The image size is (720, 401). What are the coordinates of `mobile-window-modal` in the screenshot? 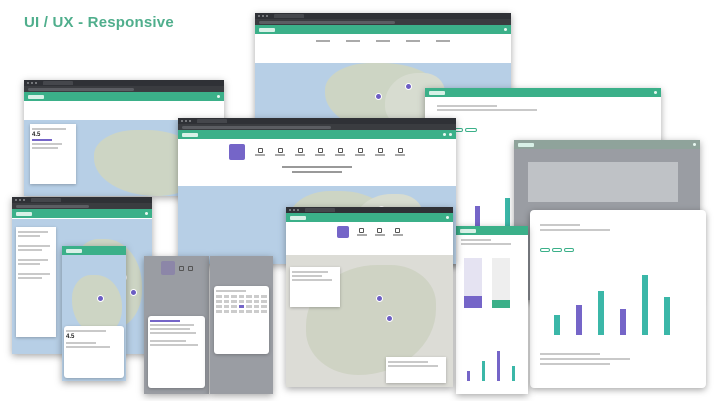 It's located at (176, 325).